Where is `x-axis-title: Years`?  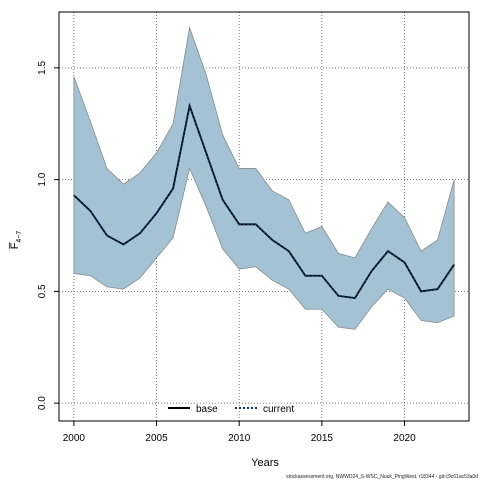
x-axis-title: Years is located at coordinates (265, 463).